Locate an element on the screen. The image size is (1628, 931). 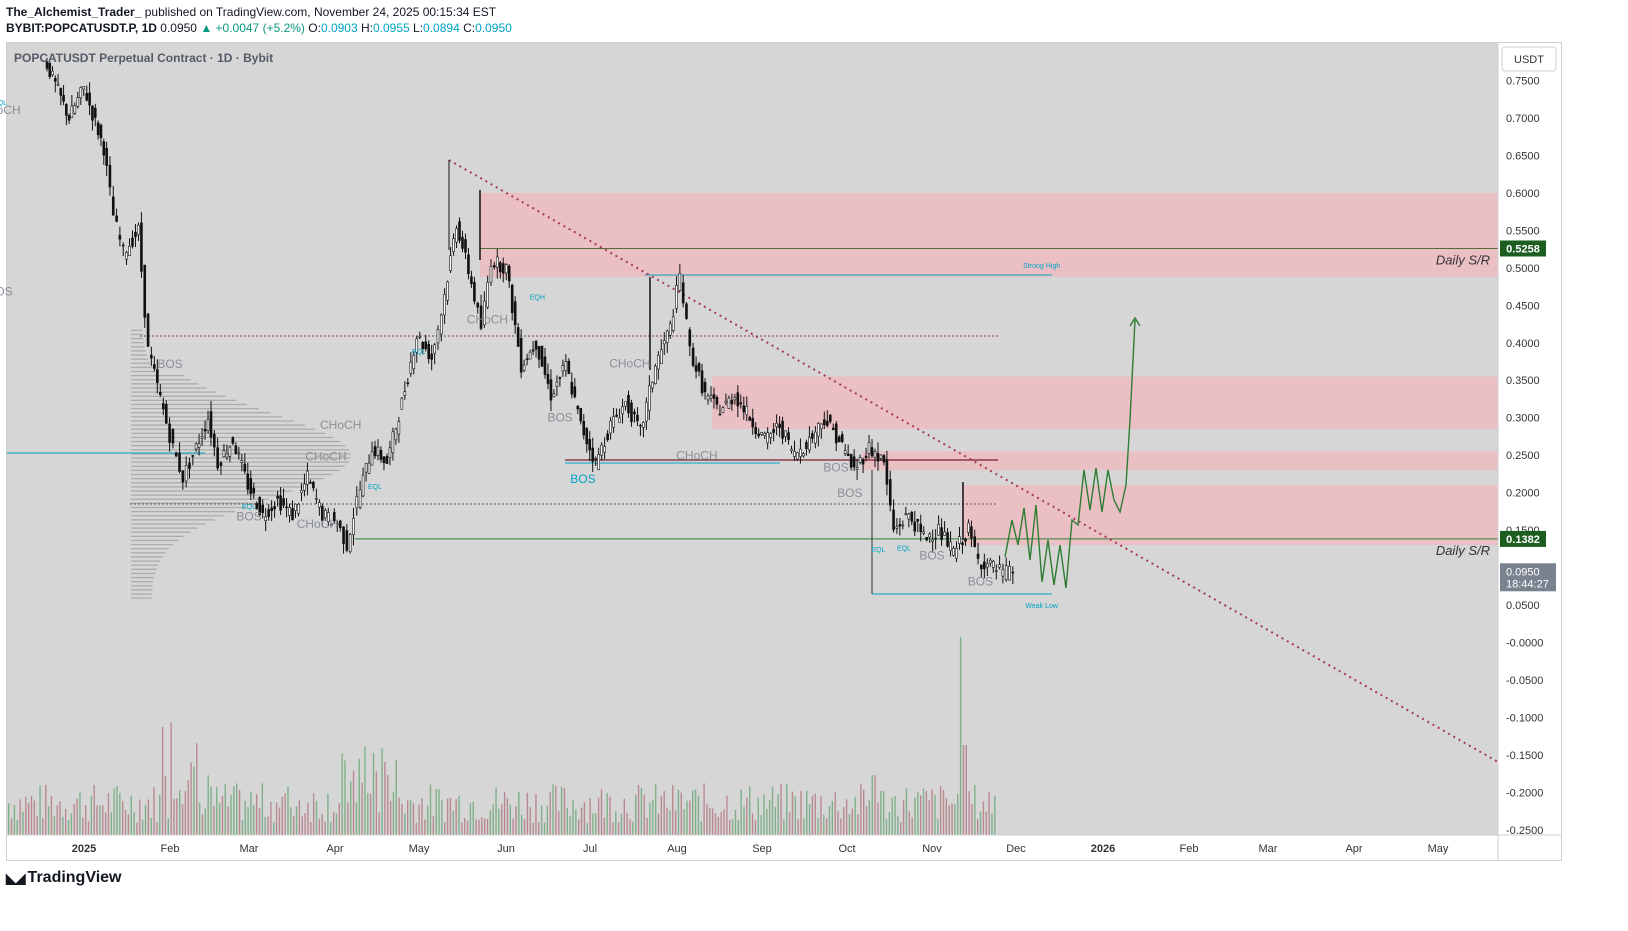
projection-path is located at coordinates (1070, 454).